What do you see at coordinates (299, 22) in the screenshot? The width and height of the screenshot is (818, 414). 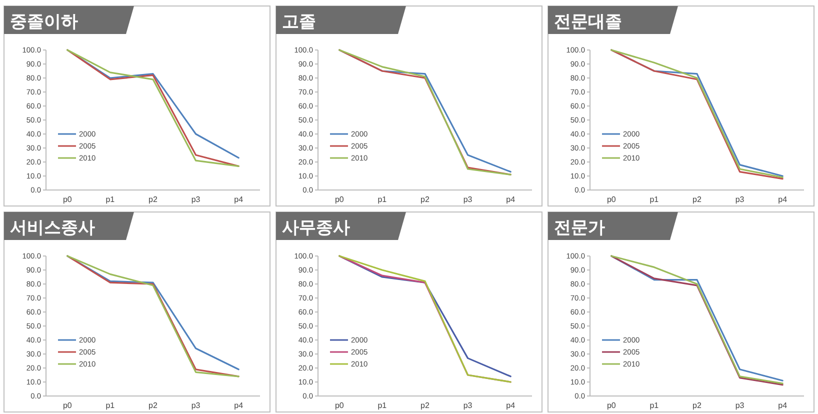 I see `chart-title: 고졸` at bounding box center [299, 22].